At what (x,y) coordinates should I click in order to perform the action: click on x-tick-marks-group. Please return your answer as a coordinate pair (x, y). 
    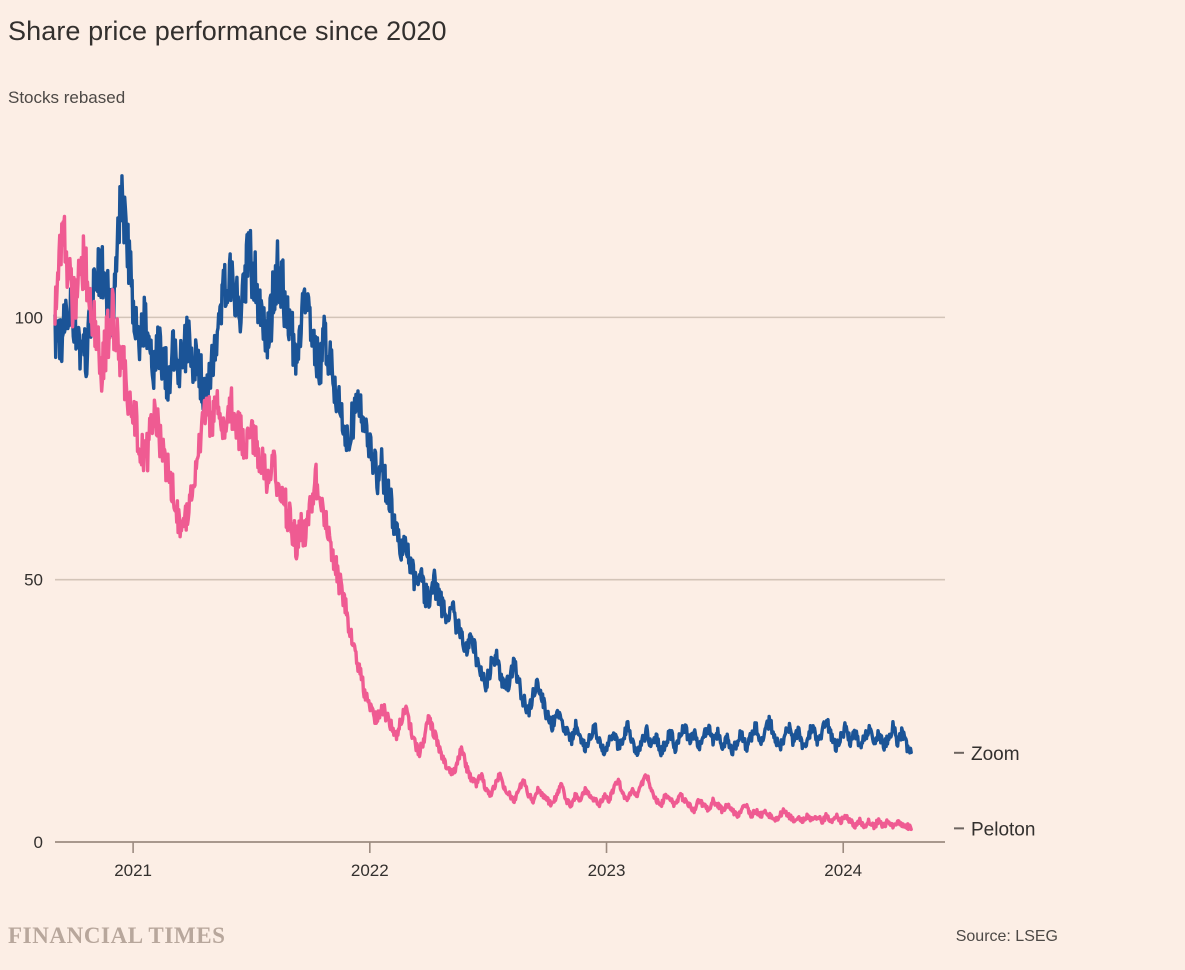
    Looking at the image, I should click on (488, 847).